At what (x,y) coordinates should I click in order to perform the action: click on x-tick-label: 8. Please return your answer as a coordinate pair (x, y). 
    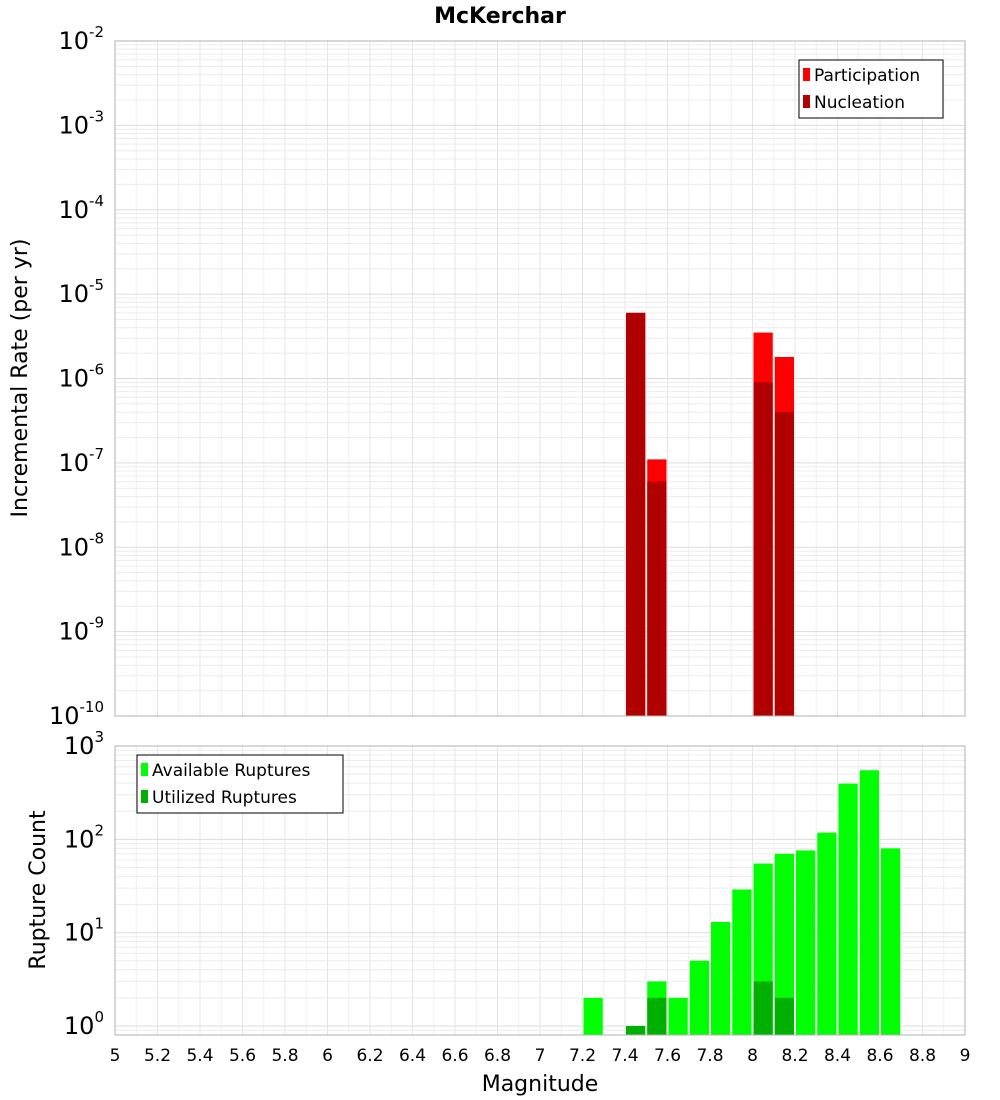
    Looking at the image, I should click on (752, 1056).